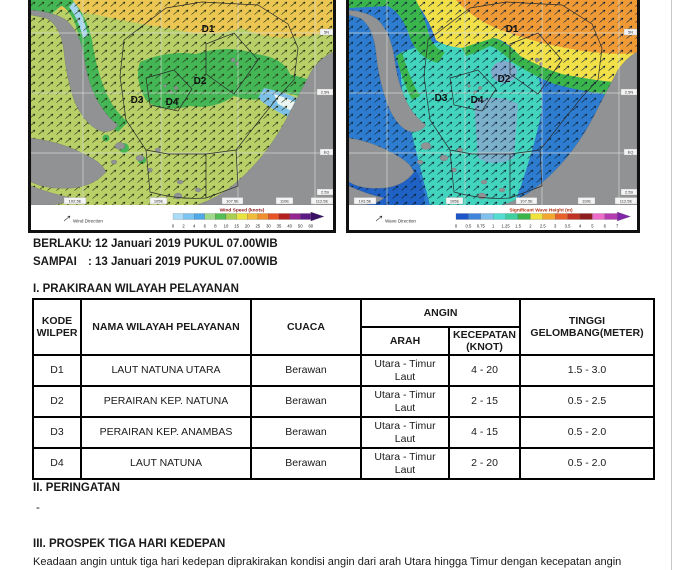 The height and width of the screenshot is (570, 678). Describe the element at coordinates (543, 216) in the screenshot. I see `wave-colorbar` at that location.